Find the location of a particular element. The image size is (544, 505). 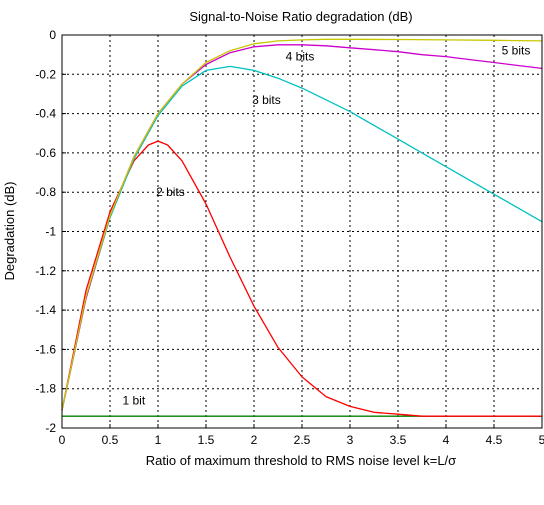

x-tick-label: 3 is located at coordinates (350, 440).